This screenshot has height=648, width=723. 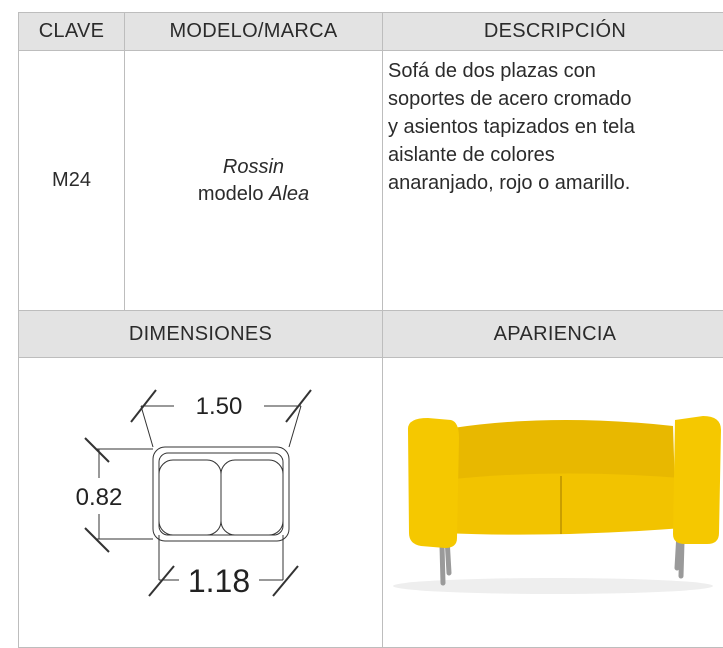 What do you see at coordinates (553, 334) in the screenshot?
I see `header-cell: APARIENCIA` at bounding box center [553, 334].